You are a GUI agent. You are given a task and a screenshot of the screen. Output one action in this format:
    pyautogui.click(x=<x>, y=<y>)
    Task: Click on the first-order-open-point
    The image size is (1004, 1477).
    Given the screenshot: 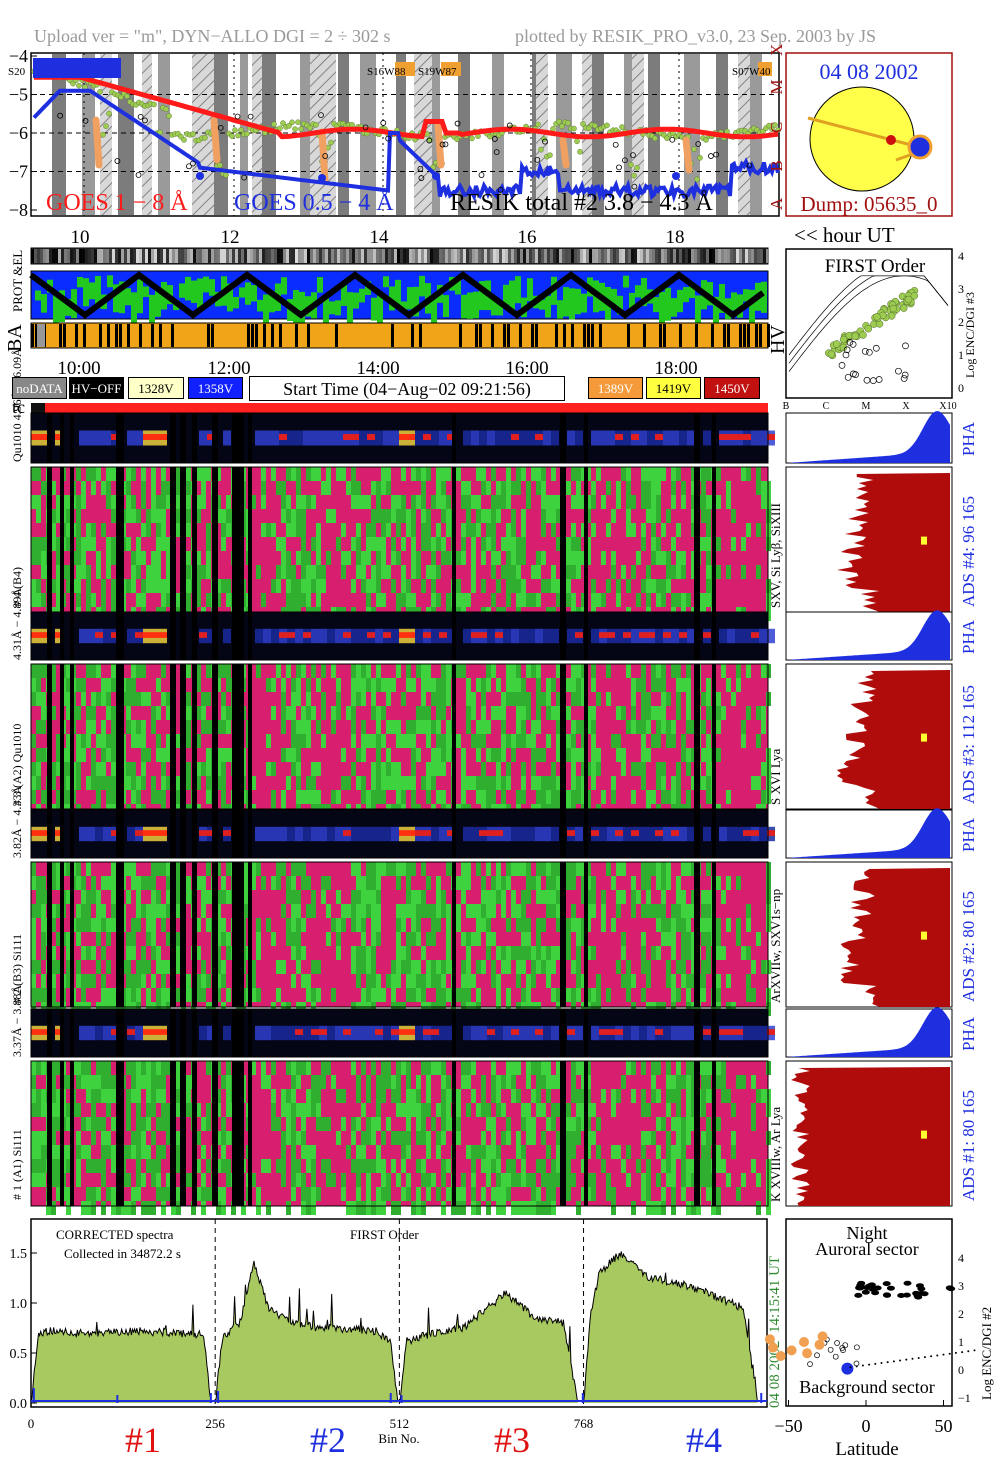 What is the action you would take?
    pyautogui.click(x=876, y=348)
    